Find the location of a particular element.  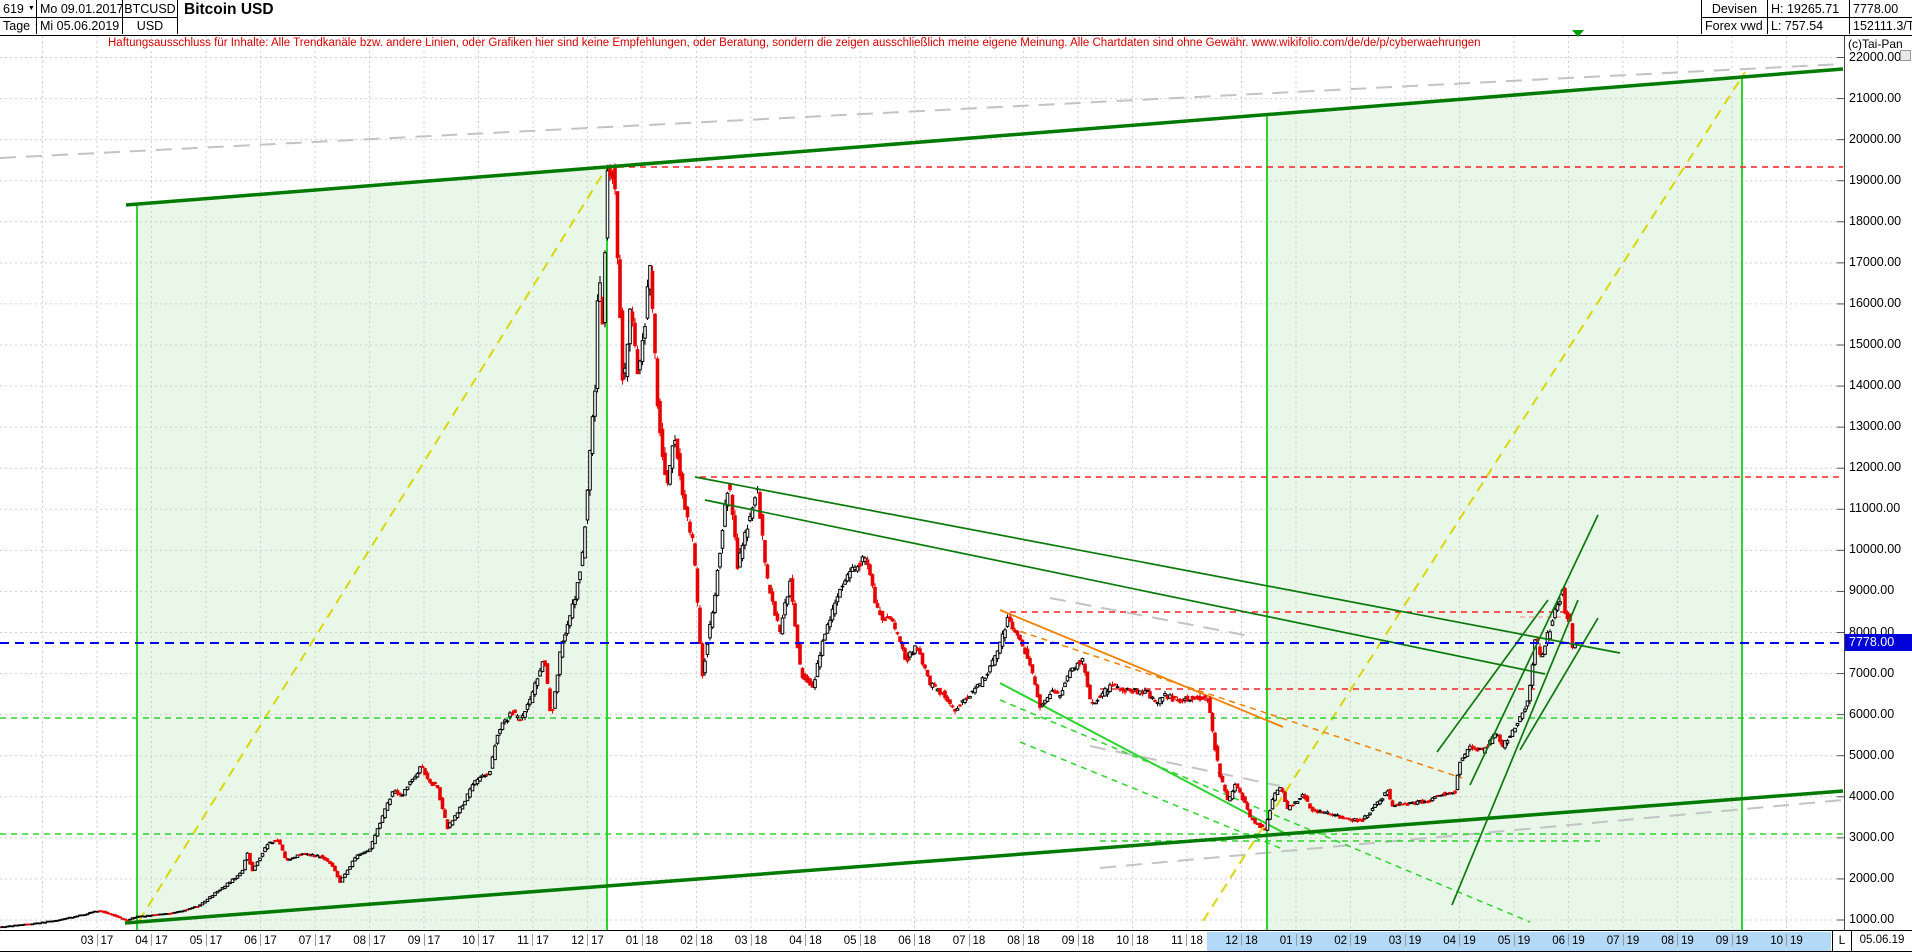

time-axis-label: 03 17 is located at coordinates (97, 940).